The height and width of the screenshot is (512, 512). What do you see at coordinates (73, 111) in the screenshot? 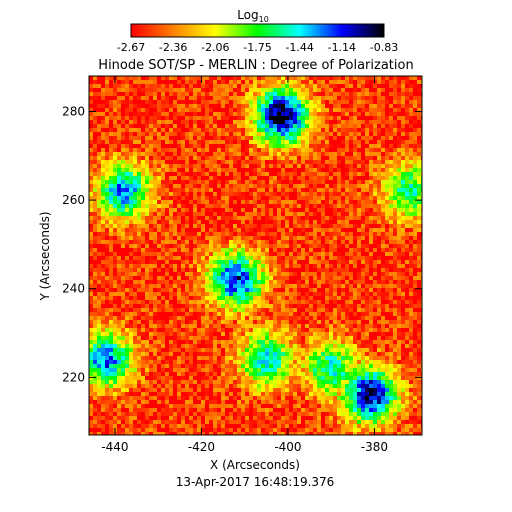
I see `y-tick-label: 280` at bounding box center [73, 111].